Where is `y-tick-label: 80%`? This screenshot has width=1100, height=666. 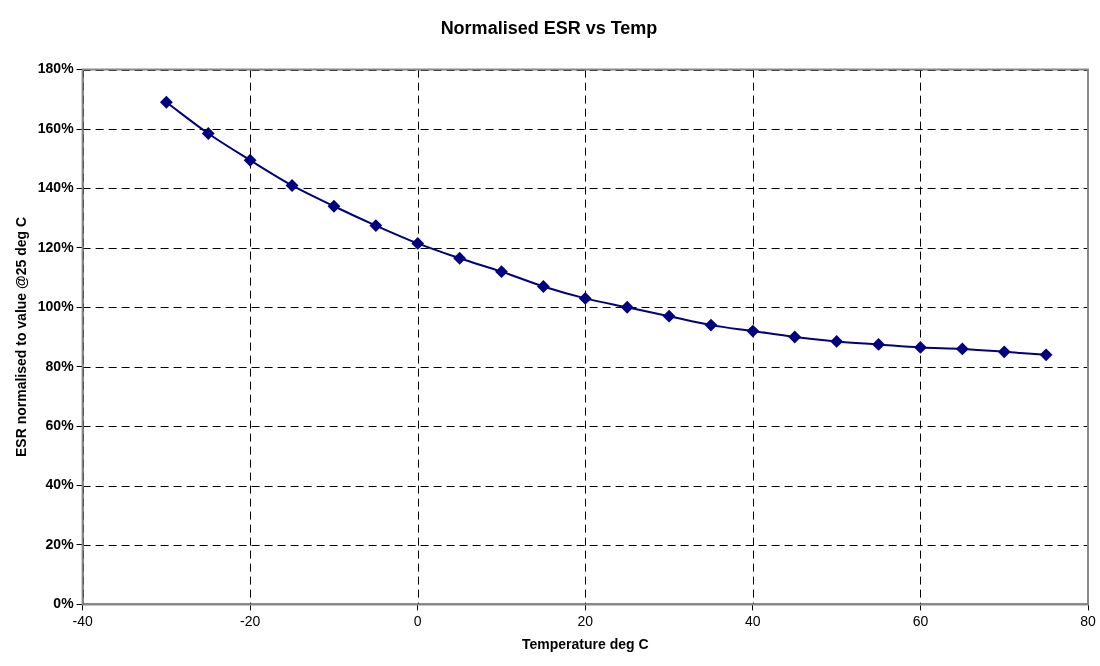 y-tick-label: 80% is located at coordinates (60, 365).